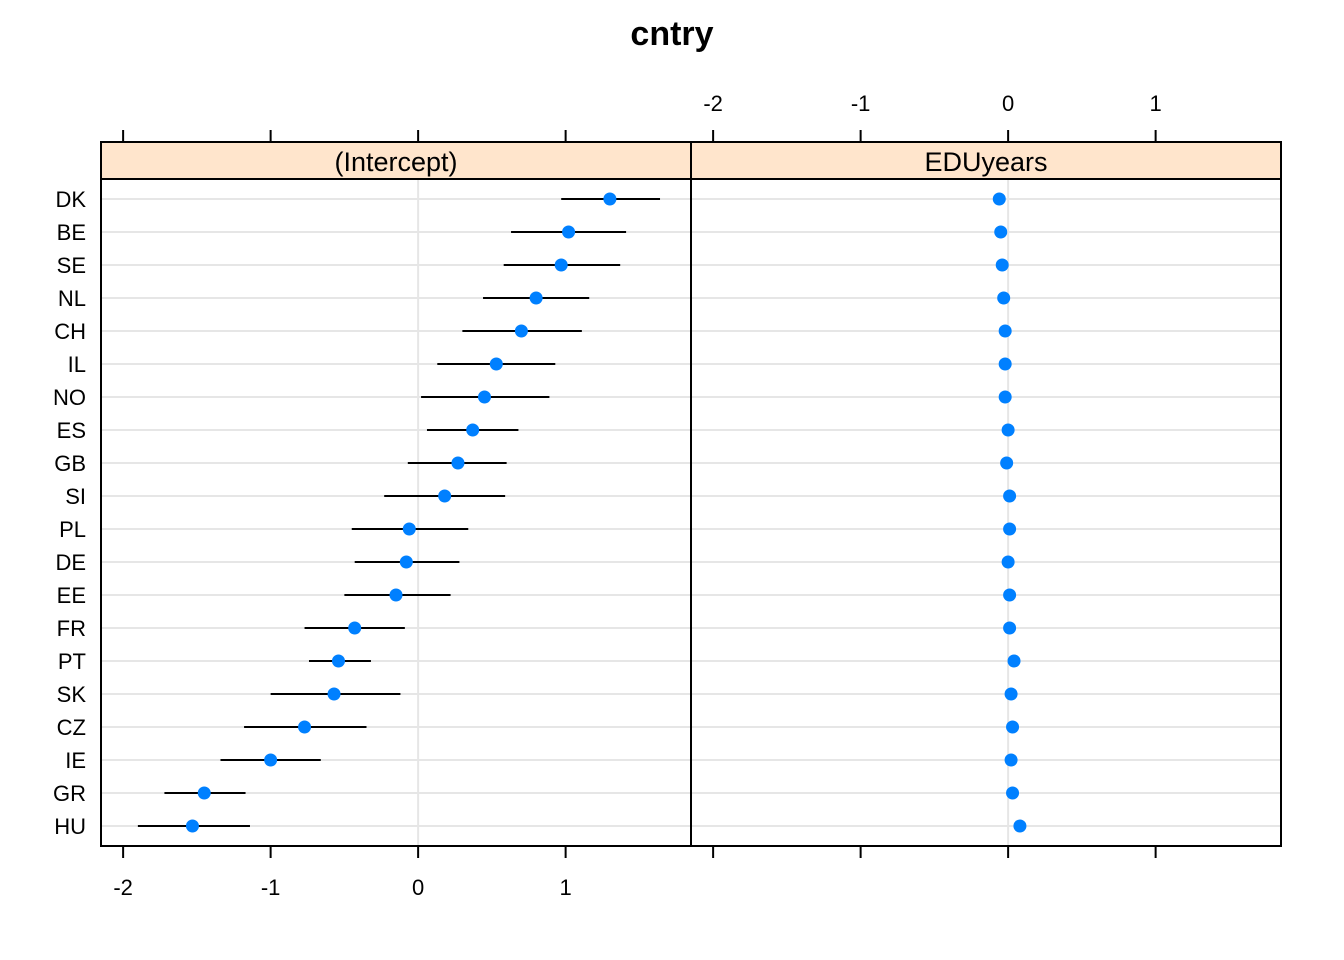 The image size is (1344, 960). What do you see at coordinates (69, 397) in the screenshot?
I see `category-label-no: NO` at bounding box center [69, 397].